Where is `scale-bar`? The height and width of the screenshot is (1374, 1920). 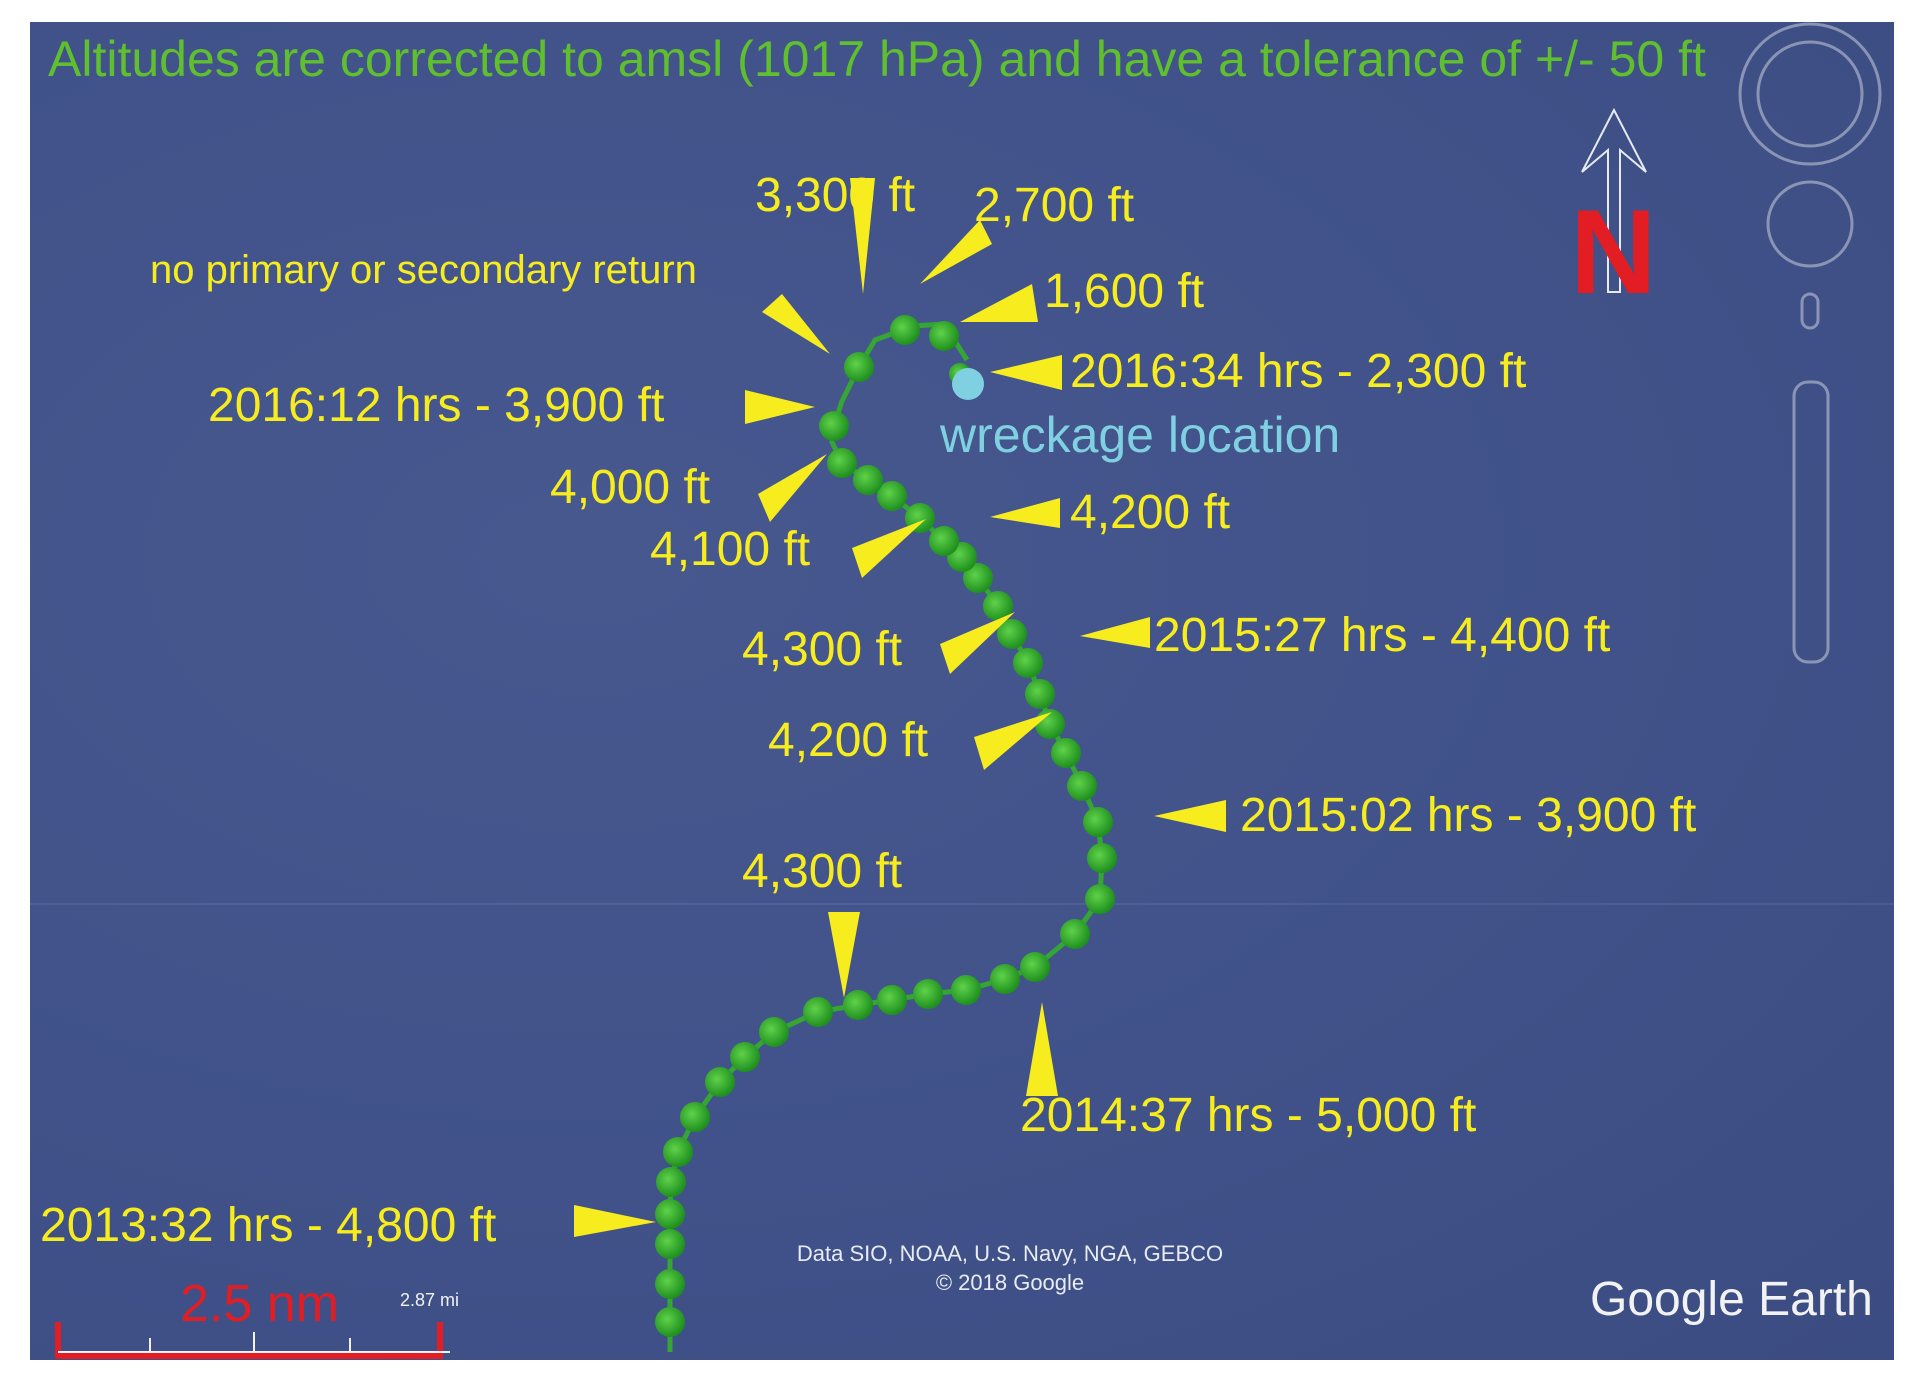
scale-bar is located at coordinates (252, 1340).